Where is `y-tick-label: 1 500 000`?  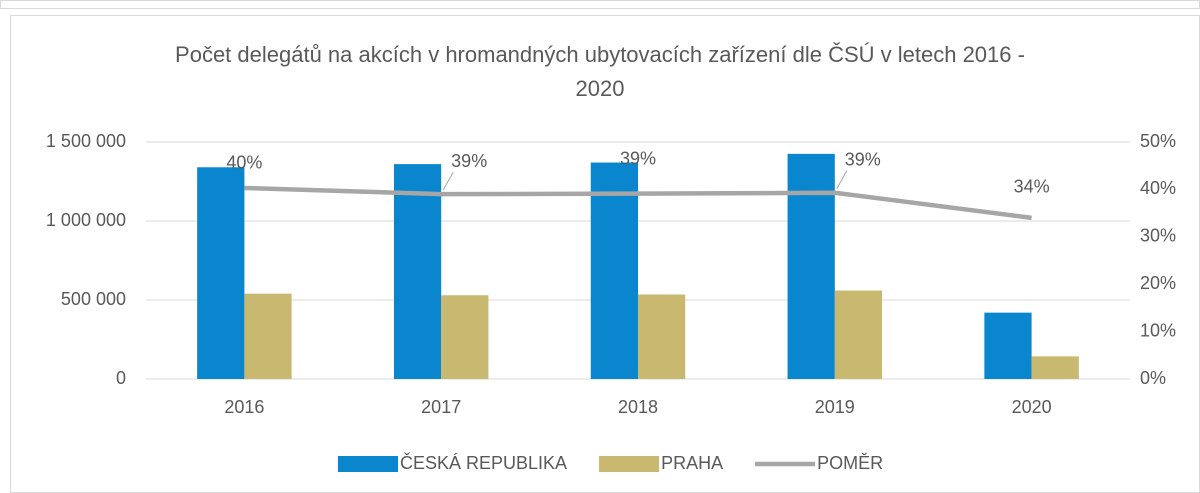
y-tick-label: 1 500 000 is located at coordinates (86, 141).